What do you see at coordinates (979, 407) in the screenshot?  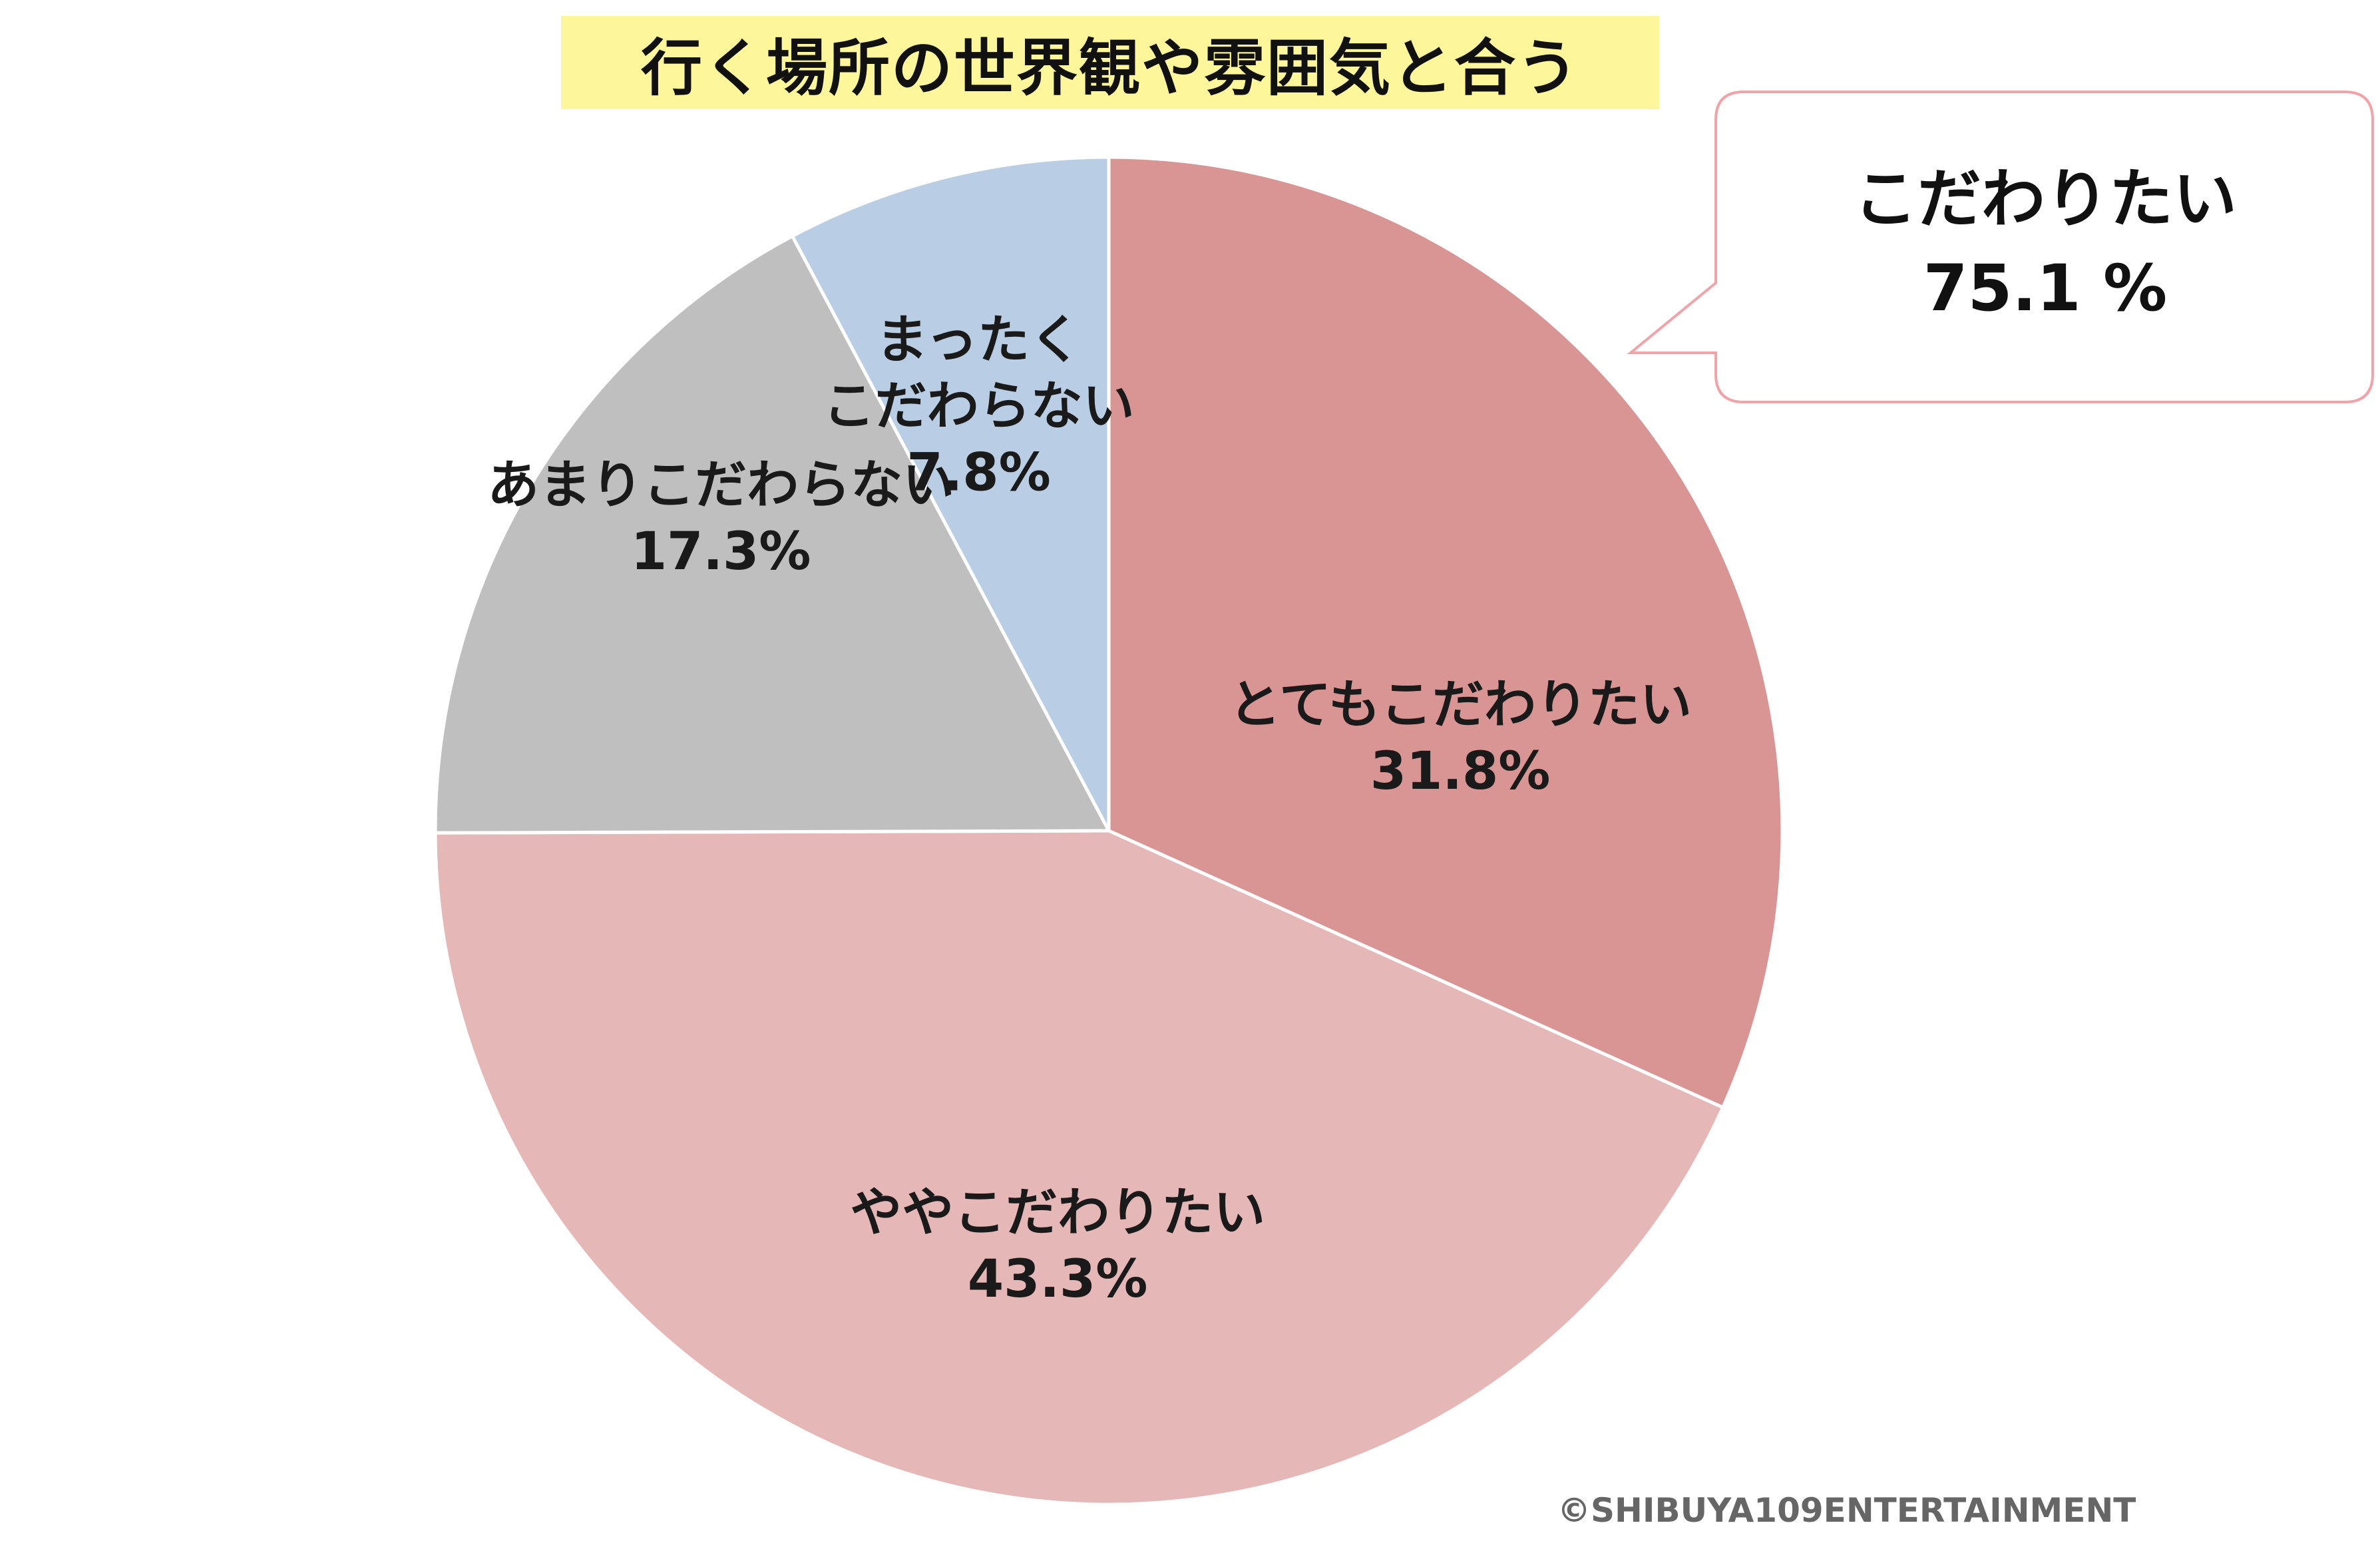 I see `slice-category-label: こだわらない` at bounding box center [979, 407].